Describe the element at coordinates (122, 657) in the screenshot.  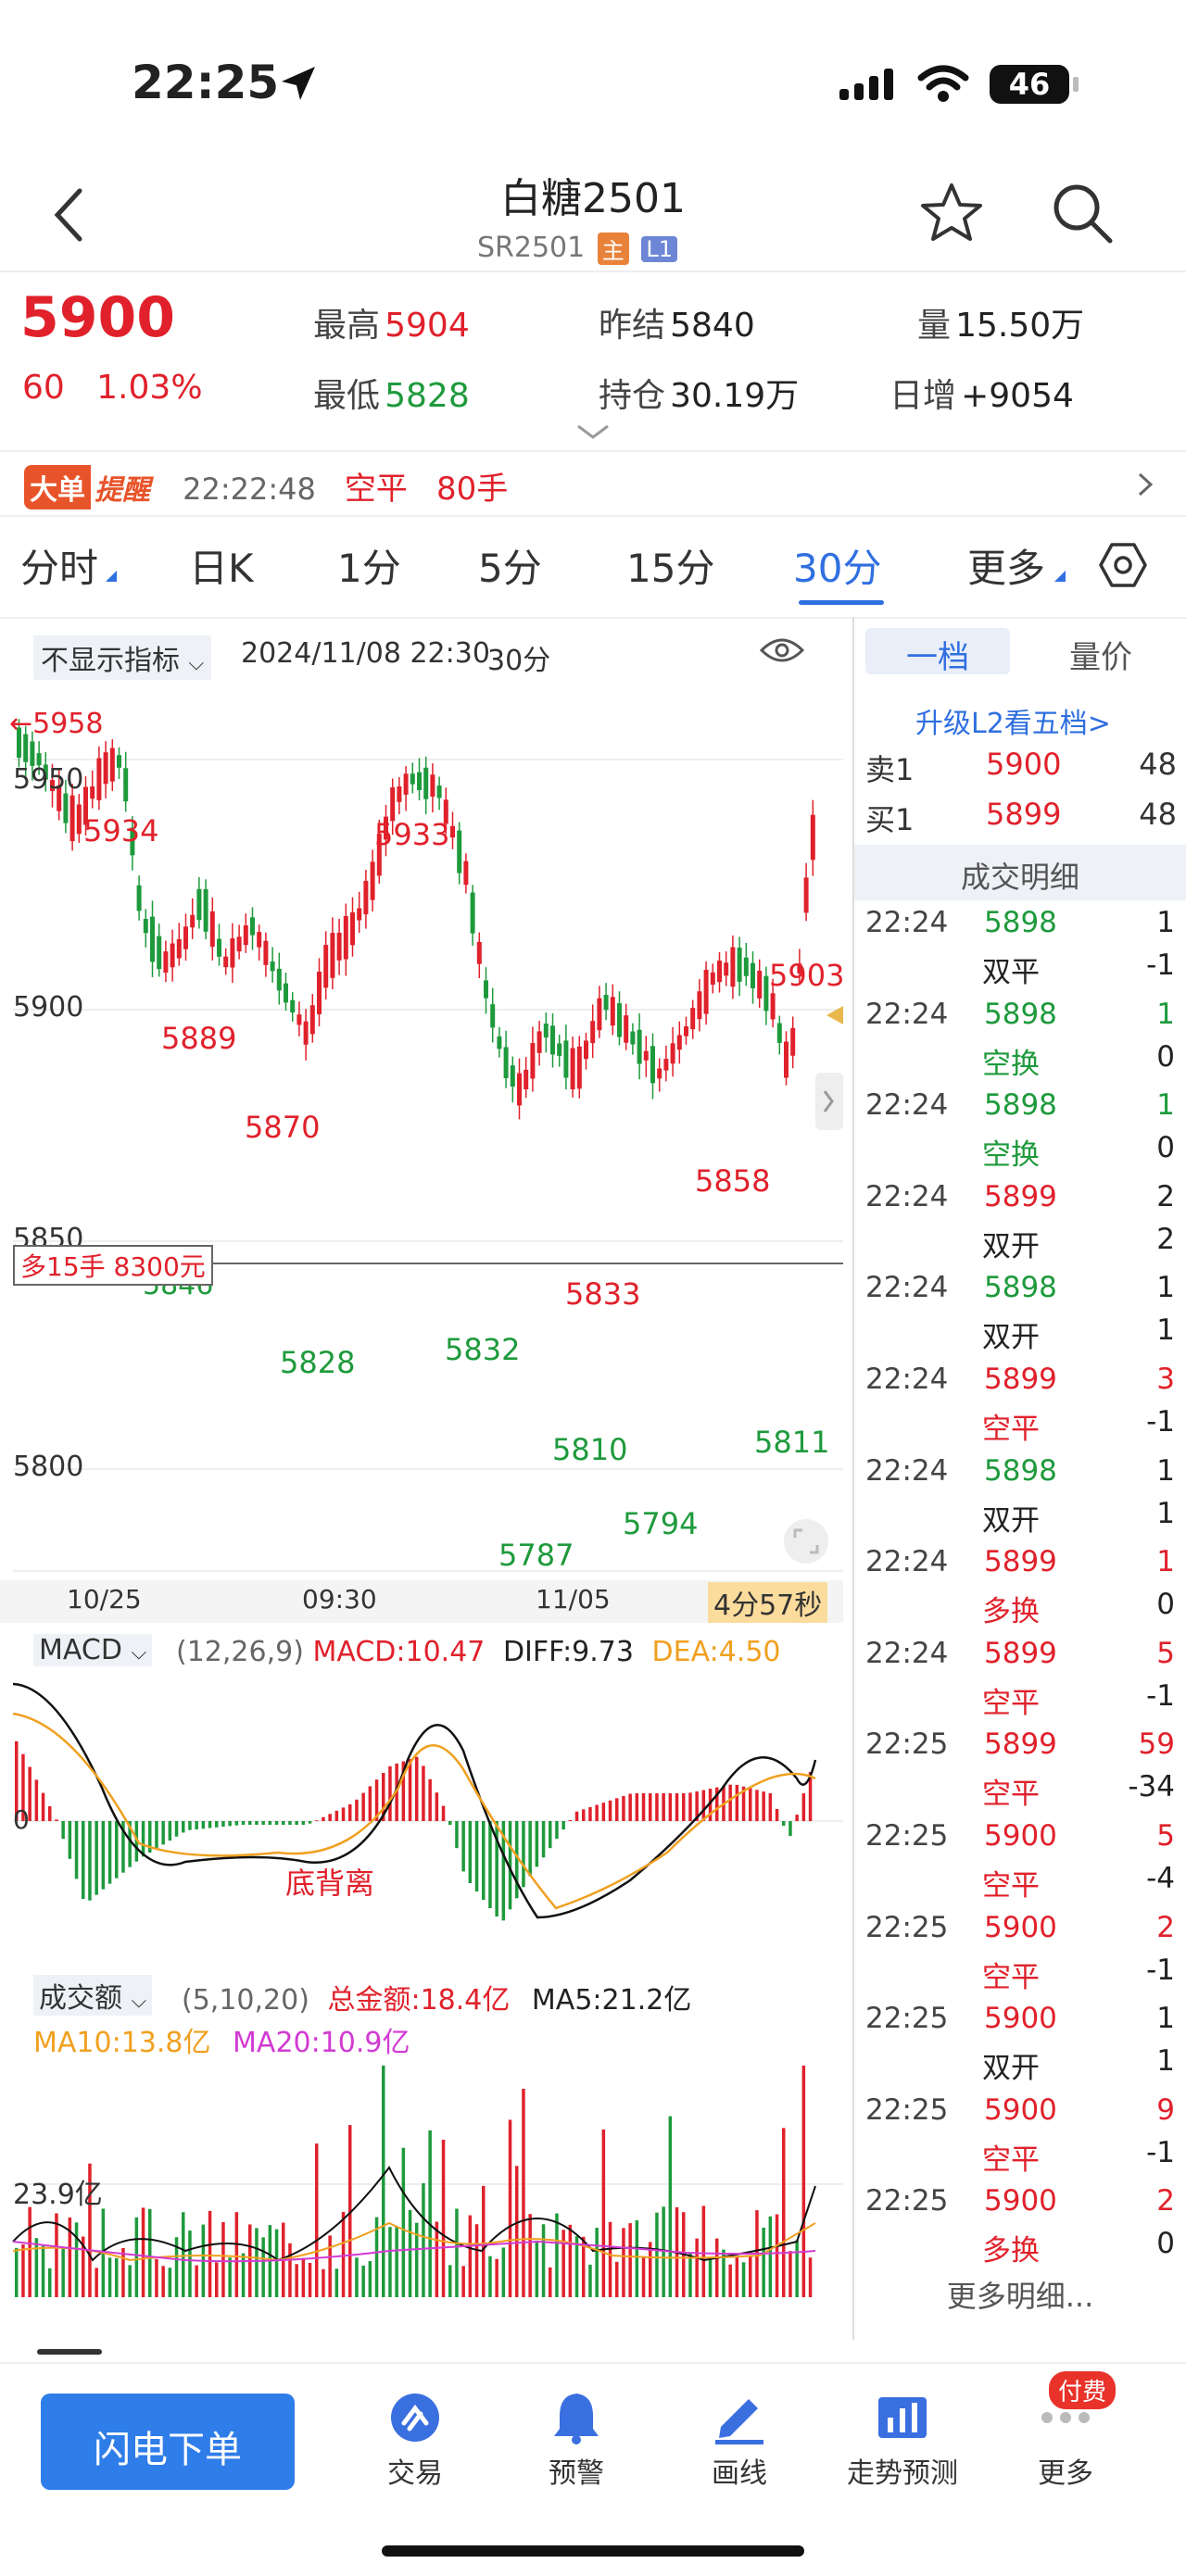
I see `indicator-dropdown: 不显示指标 ⌵` at that location.